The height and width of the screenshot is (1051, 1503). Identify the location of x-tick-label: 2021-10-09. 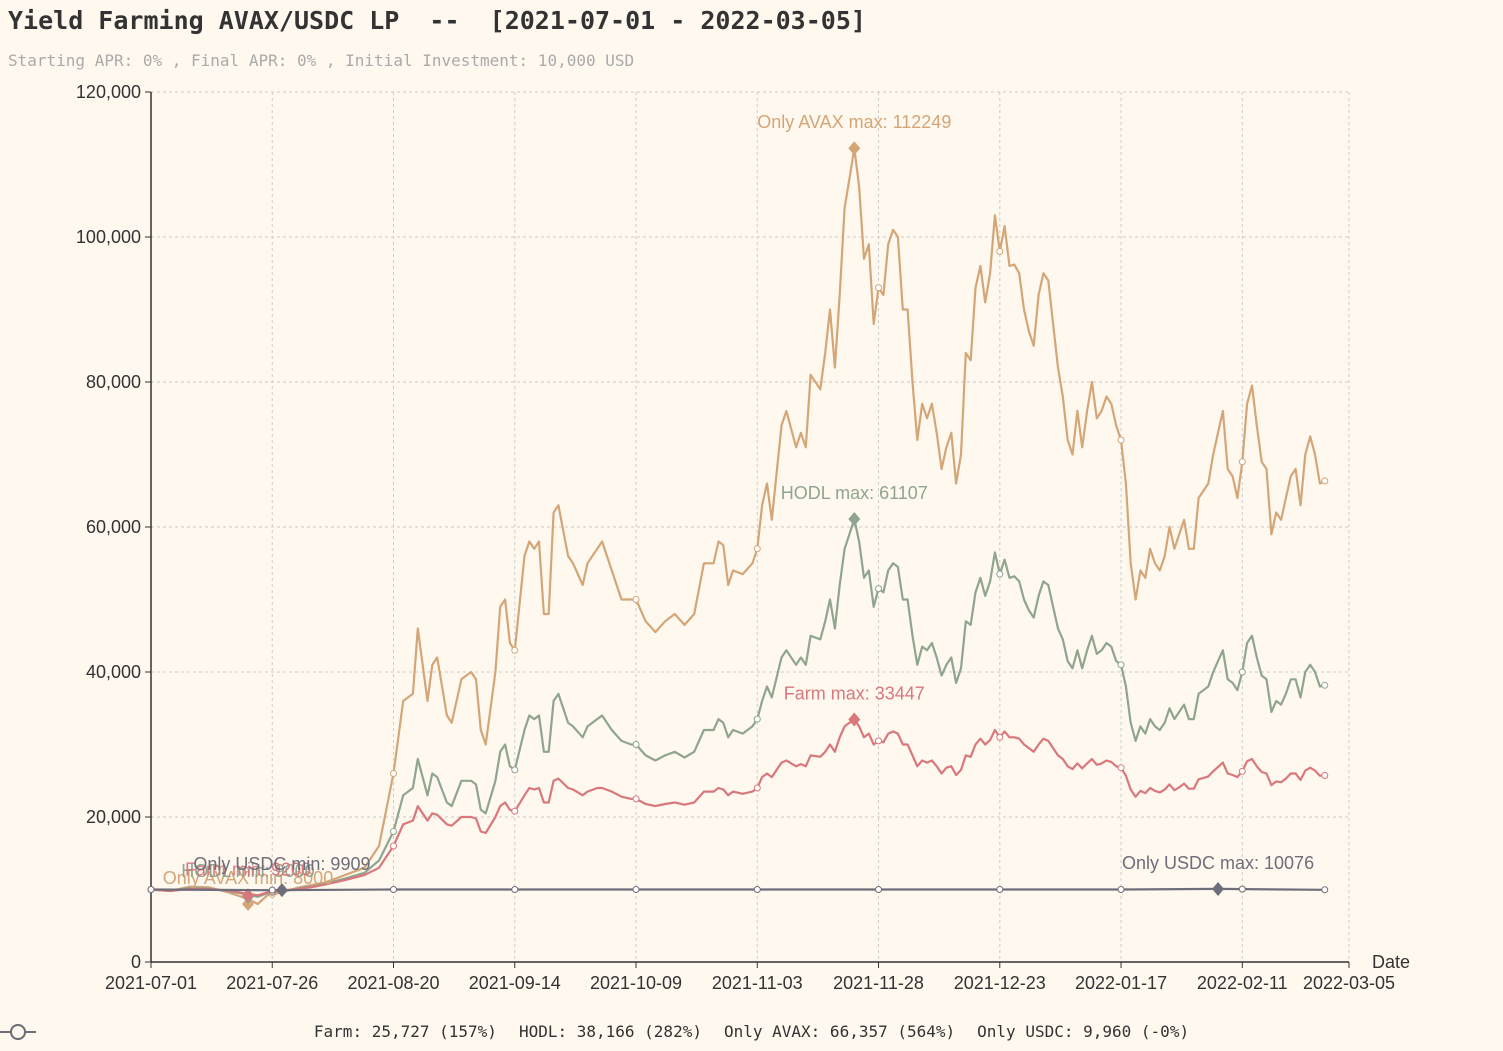
(636, 983).